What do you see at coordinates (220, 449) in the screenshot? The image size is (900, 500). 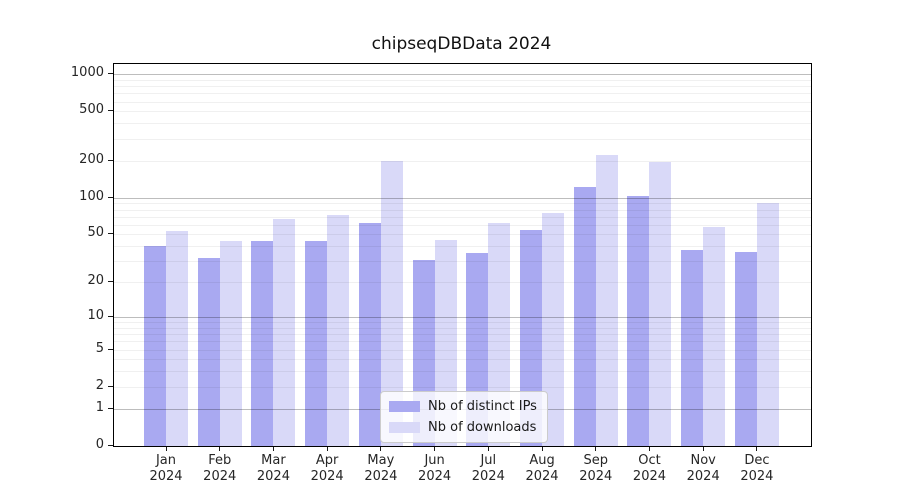 I see `x-axis-tick-feb-2024` at bounding box center [220, 449].